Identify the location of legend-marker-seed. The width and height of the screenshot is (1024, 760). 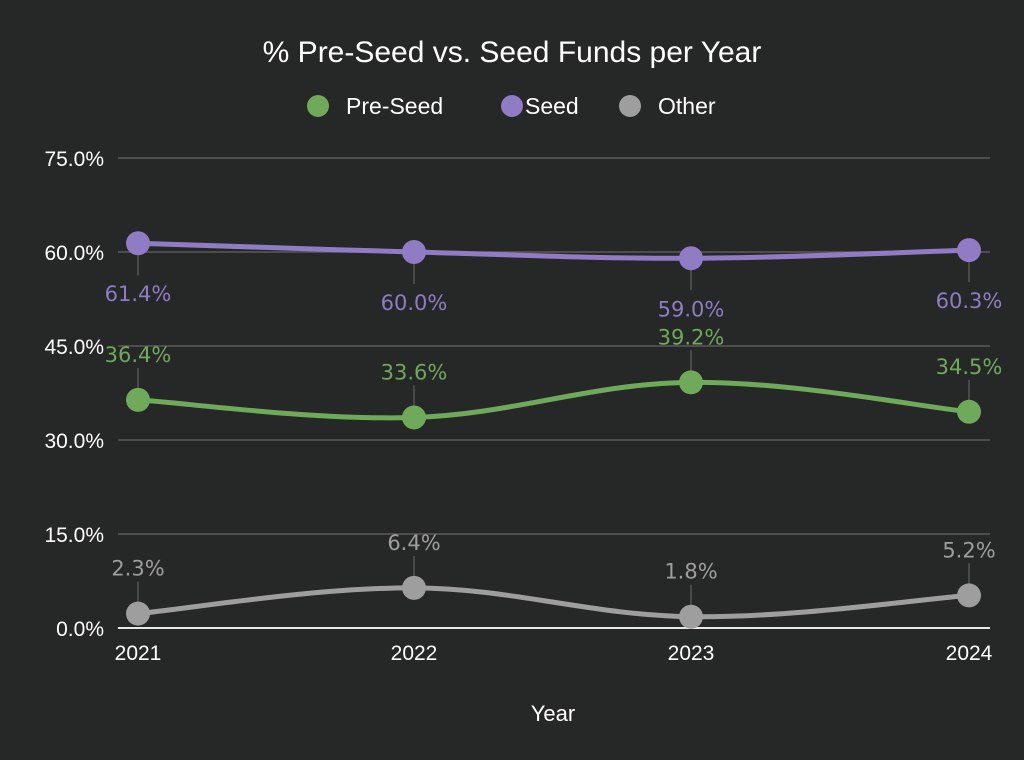
(512, 106).